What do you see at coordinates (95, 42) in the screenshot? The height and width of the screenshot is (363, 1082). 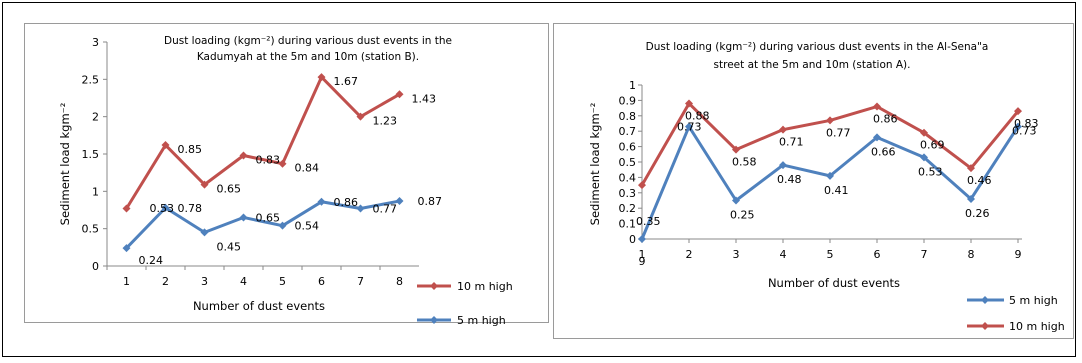 I see `y-tick-label: 3` at bounding box center [95, 42].